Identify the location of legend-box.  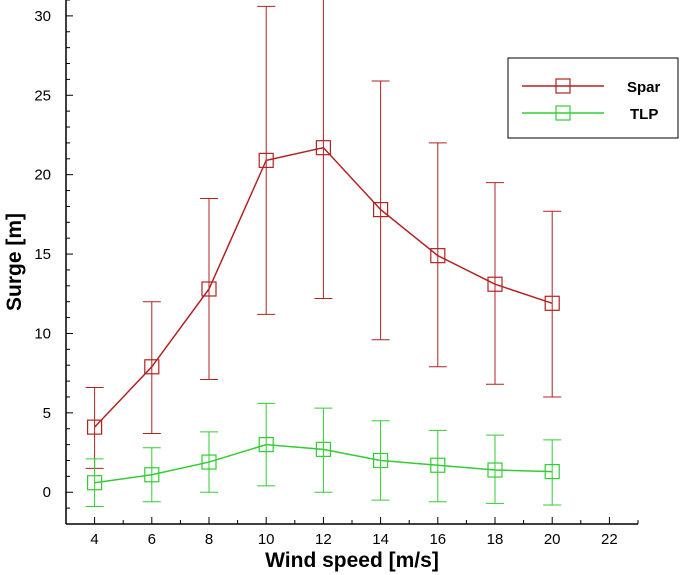
(593, 98).